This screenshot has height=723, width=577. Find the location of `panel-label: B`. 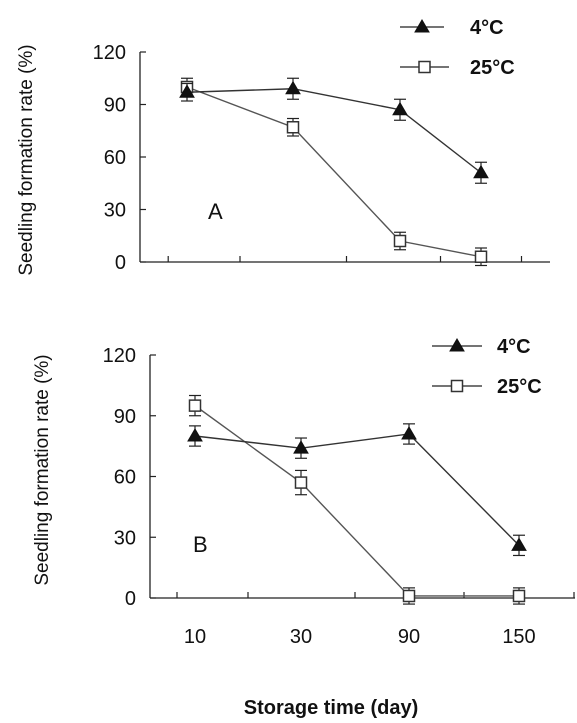

panel-label: B is located at coordinates (200, 544).